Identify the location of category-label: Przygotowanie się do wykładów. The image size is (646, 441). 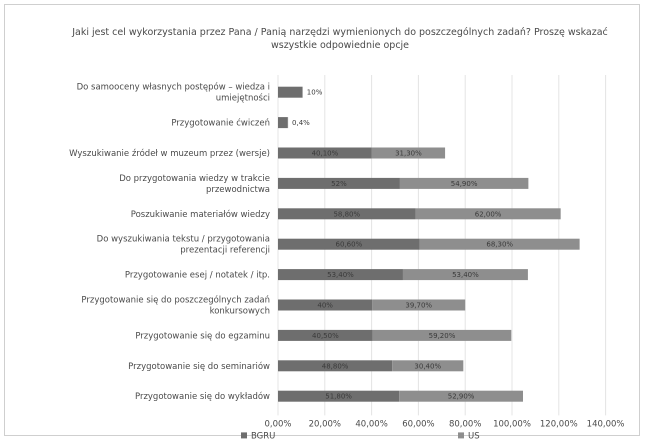
(202, 396).